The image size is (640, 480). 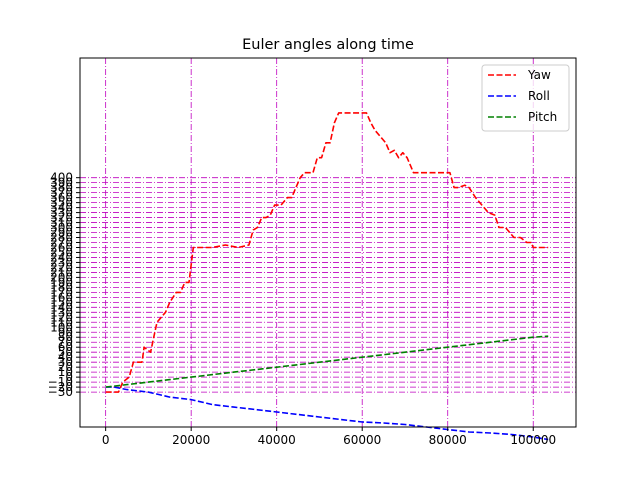 What do you see at coordinates (448, 440) in the screenshot?
I see `x-tick-label: 80000` at bounding box center [448, 440].